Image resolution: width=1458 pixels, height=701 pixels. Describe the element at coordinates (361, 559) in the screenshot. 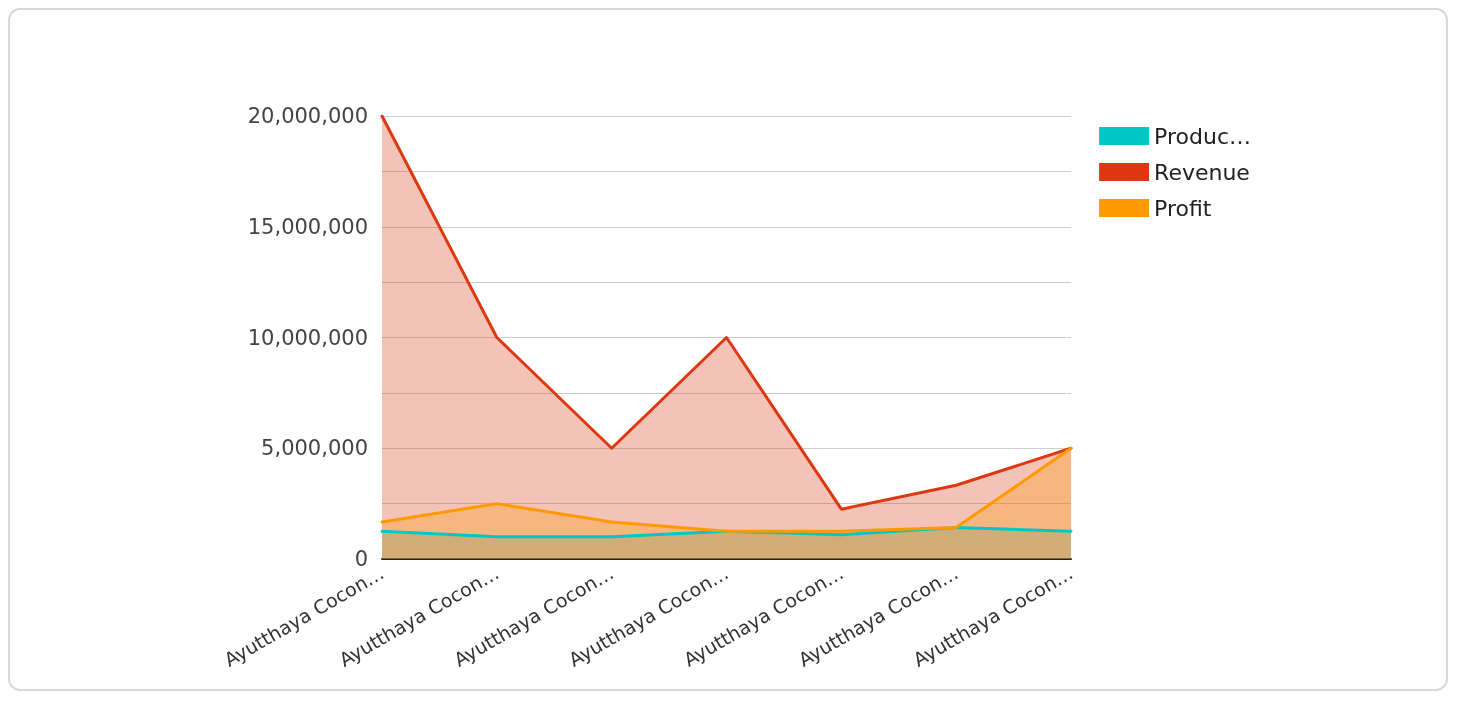

I see `y-tick-label: 0` at that location.